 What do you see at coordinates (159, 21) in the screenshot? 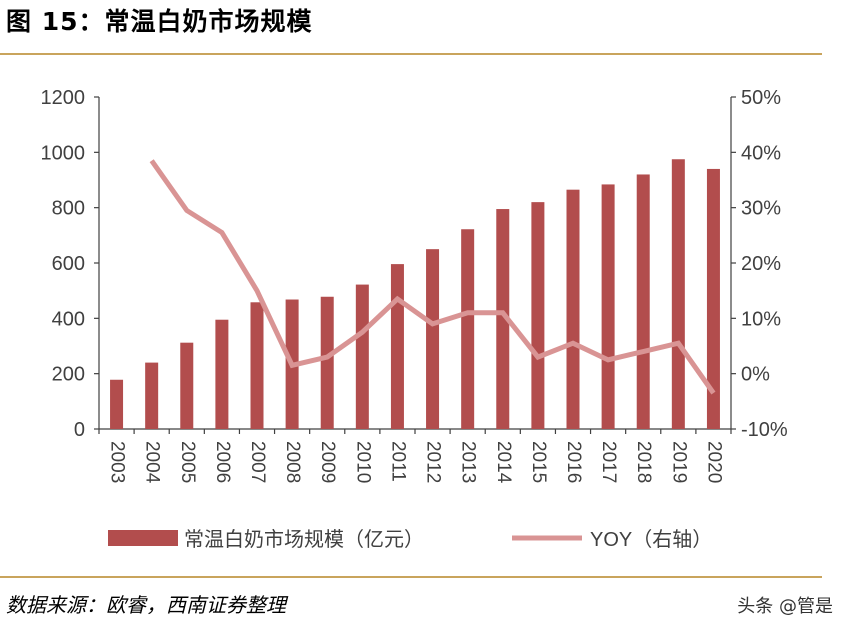
I see `figure-title: 图 15：常温白奶市场规模` at bounding box center [159, 21].